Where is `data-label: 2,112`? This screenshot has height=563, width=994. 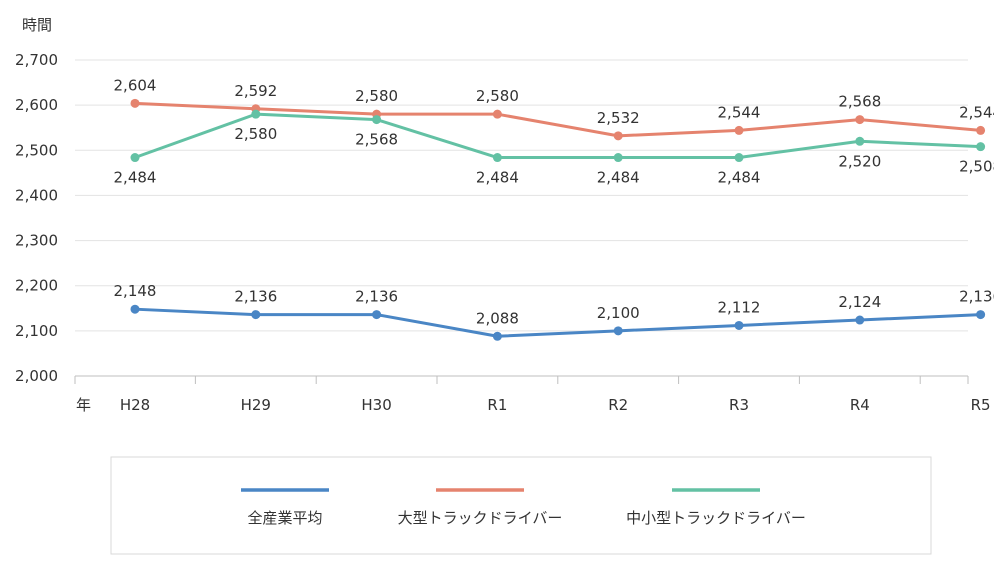
data-label: 2,112 is located at coordinates (739, 307).